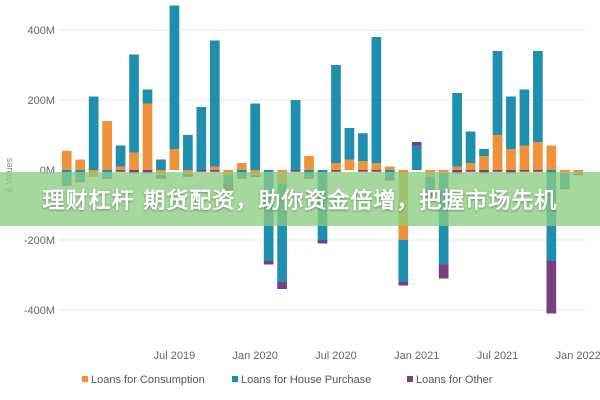 This screenshot has height=400, width=600. Describe the element at coordinates (336, 356) in the screenshot. I see `x-tick-label: Jul 2020` at that location.